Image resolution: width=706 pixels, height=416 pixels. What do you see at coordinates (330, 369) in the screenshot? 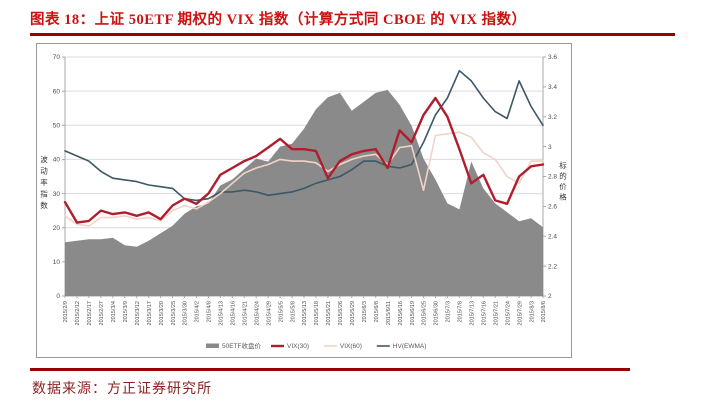
I see `source-divider` at bounding box center [330, 369].